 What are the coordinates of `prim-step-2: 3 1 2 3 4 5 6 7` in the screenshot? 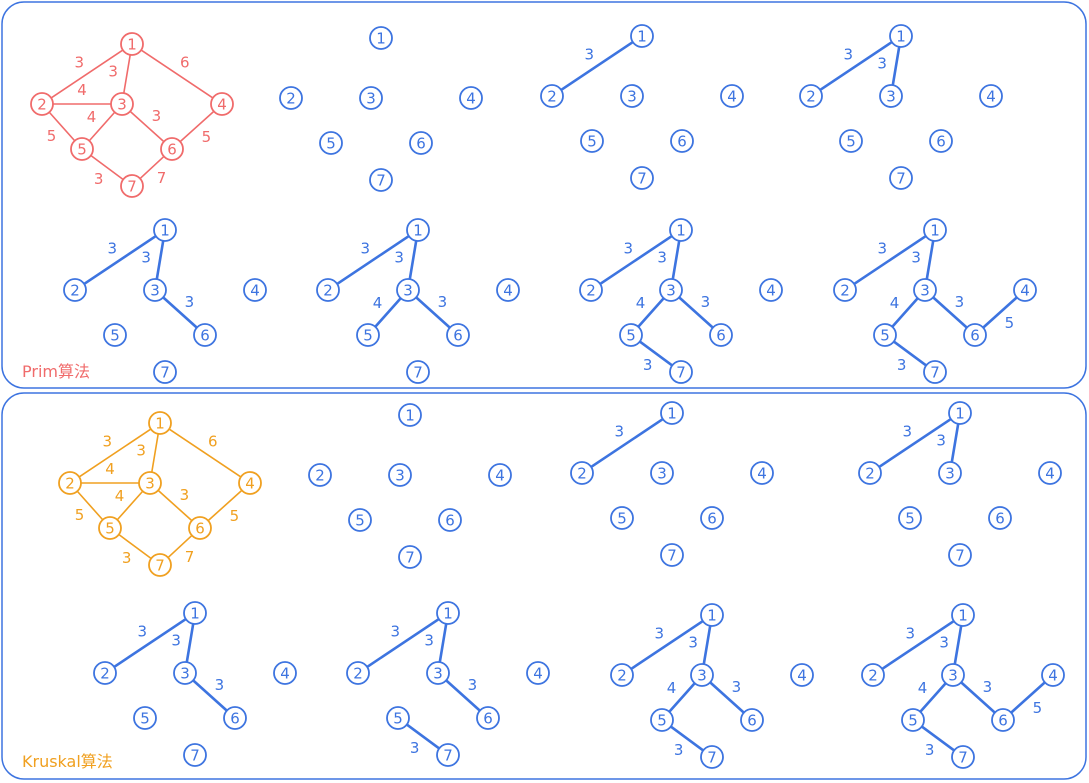 It's located at (642, 107).